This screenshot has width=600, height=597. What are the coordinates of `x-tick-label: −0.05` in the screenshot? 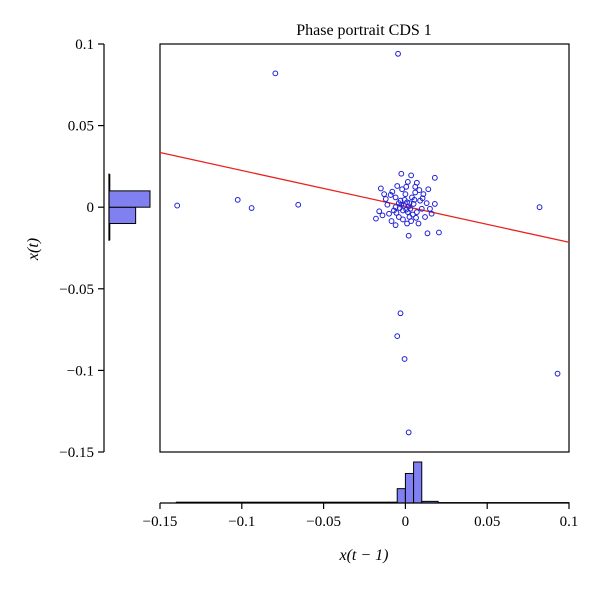 It's located at (323, 522).